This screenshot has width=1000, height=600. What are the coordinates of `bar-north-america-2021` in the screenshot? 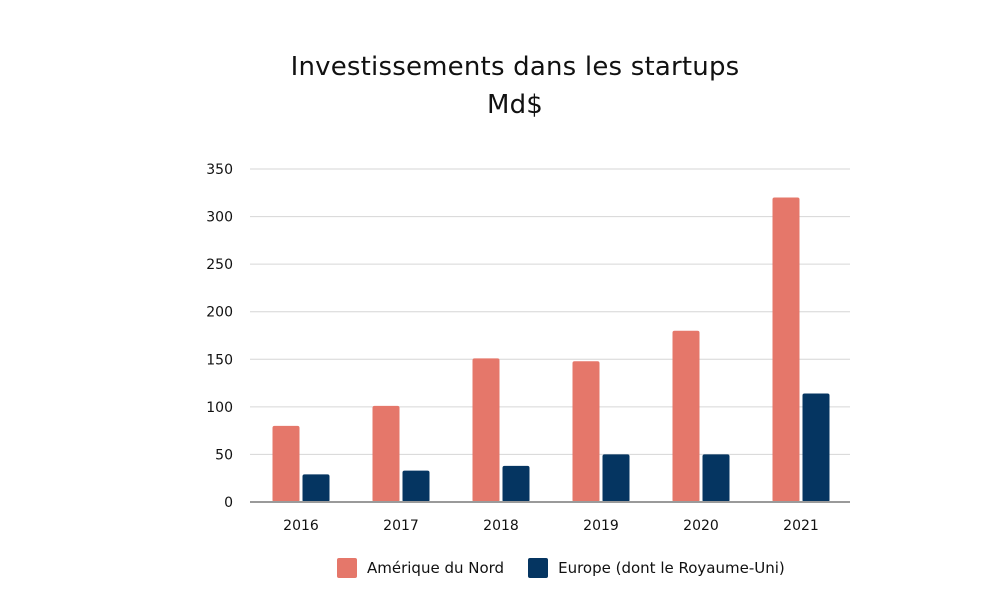 It's located at (786, 350).